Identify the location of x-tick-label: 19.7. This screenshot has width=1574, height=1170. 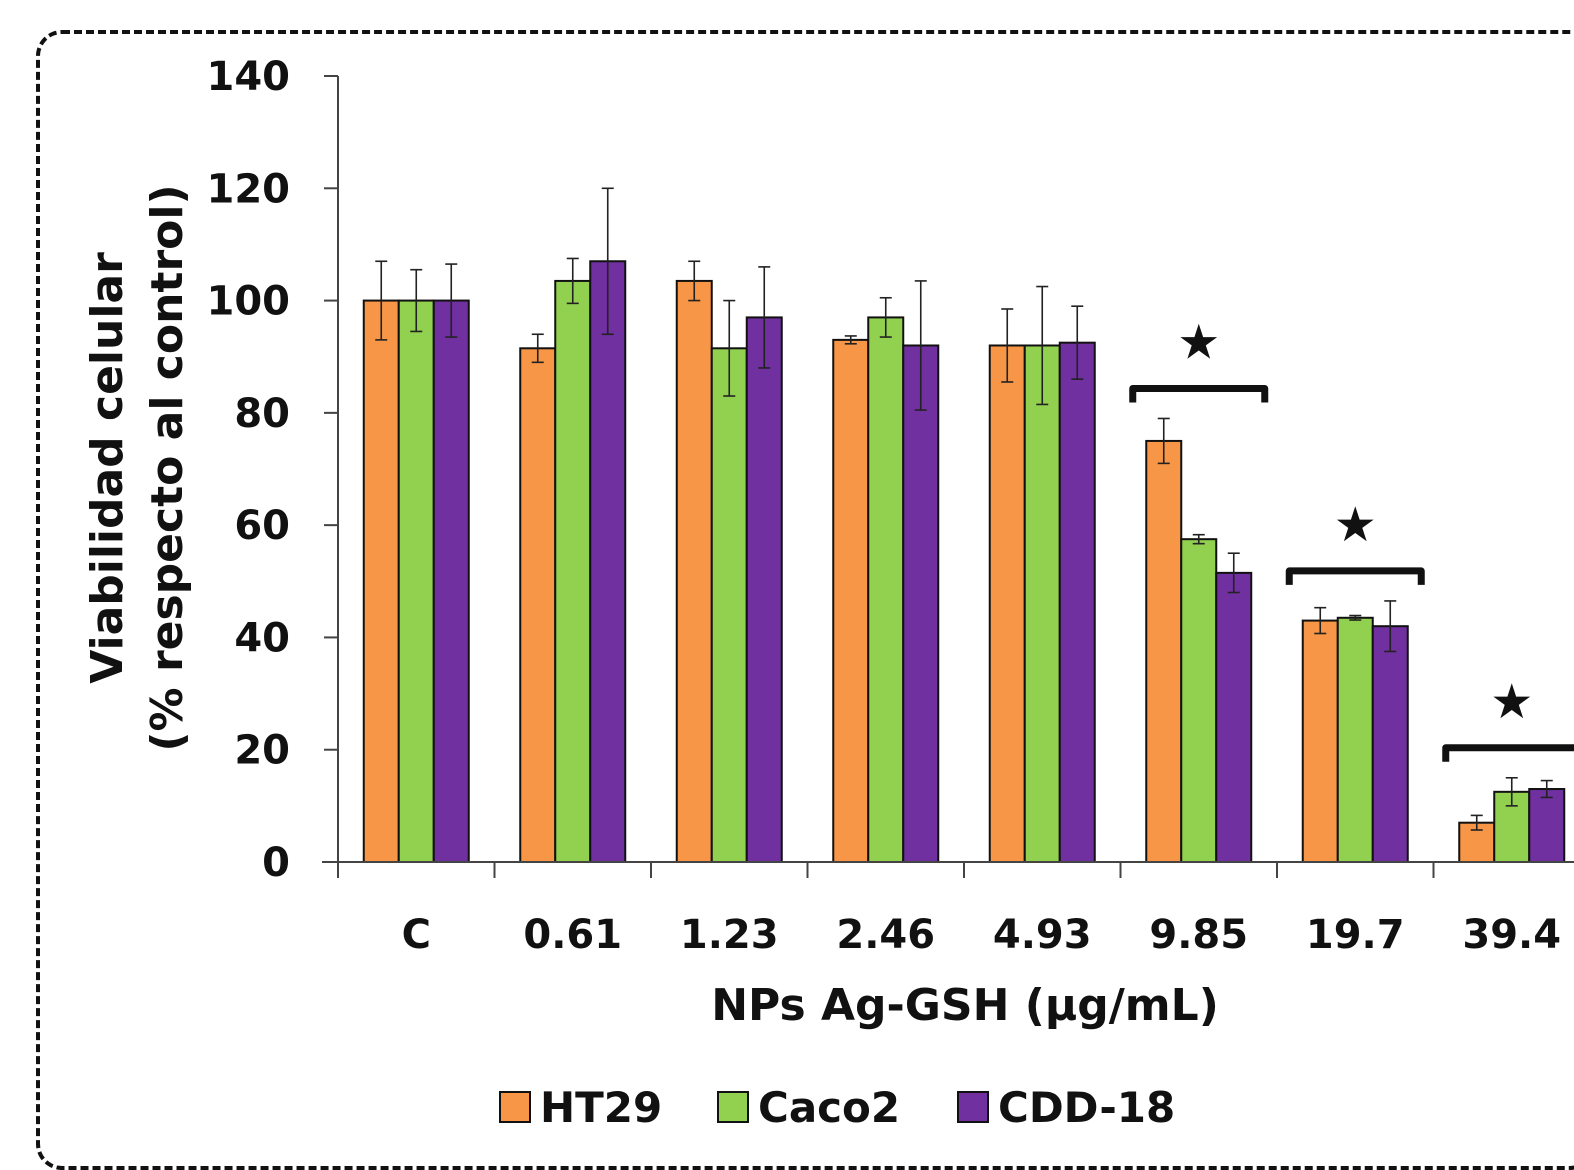
(1355, 935).